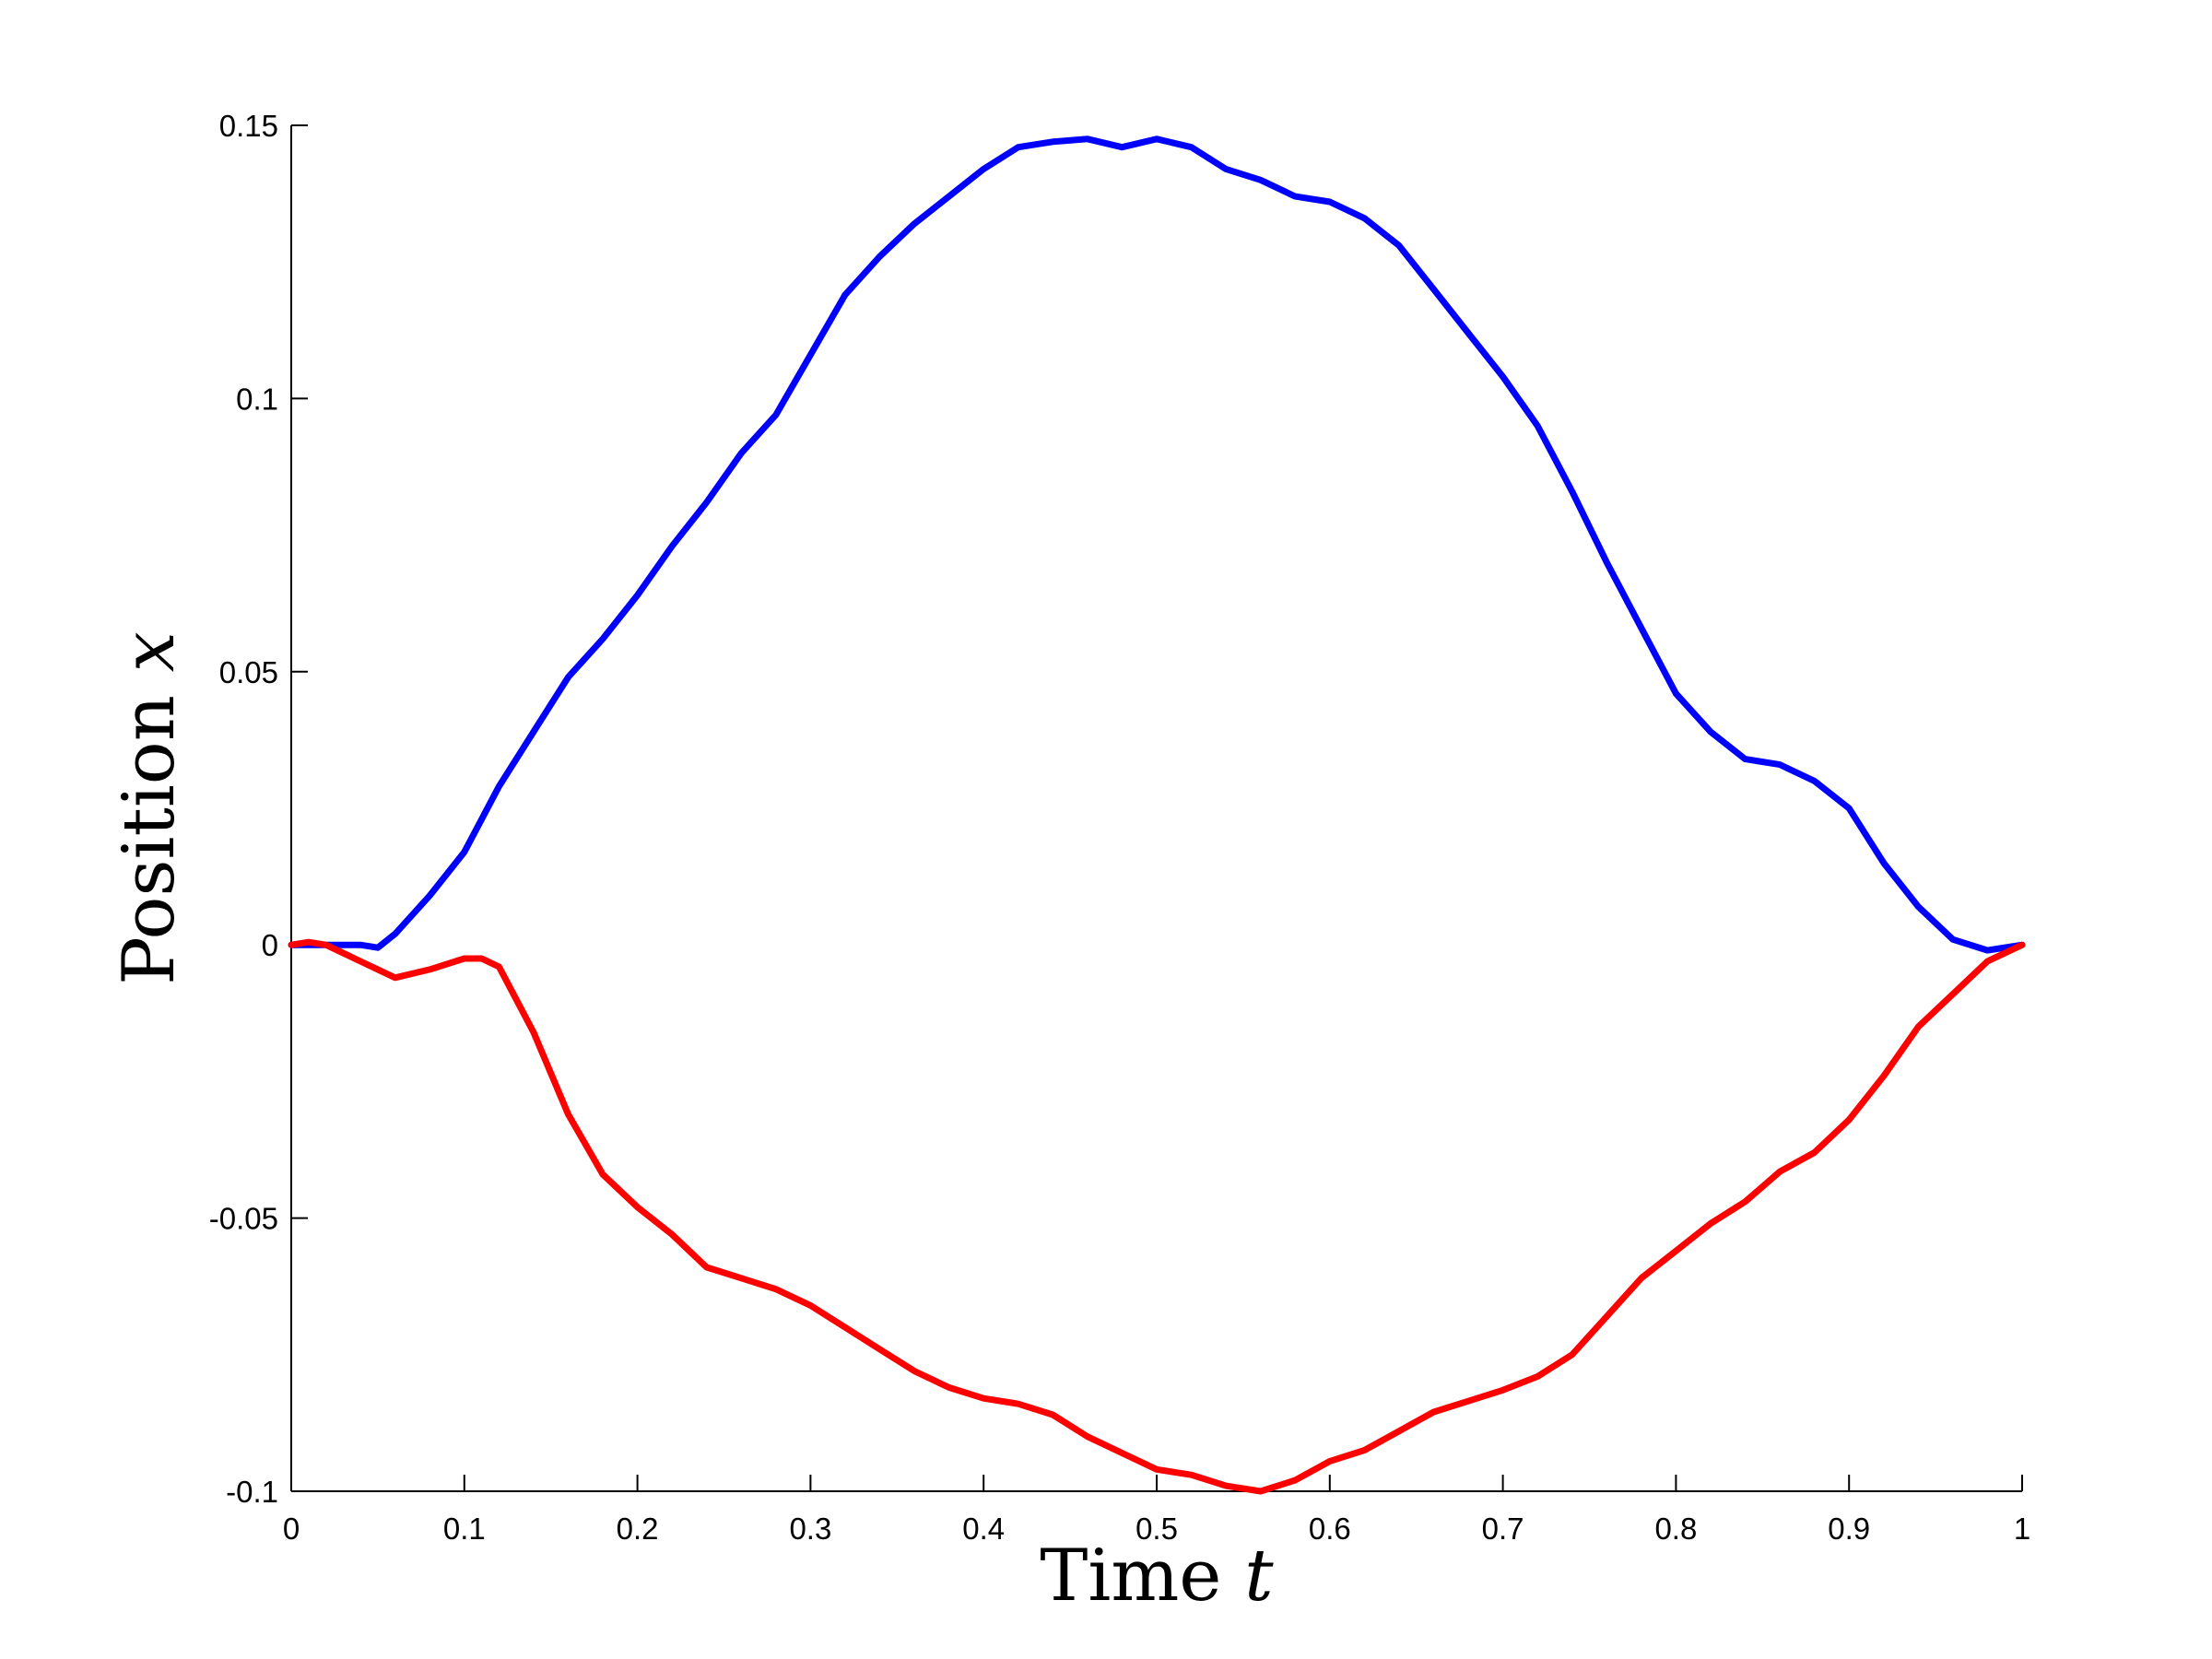 The image size is (2212, 1659). Describe the element at coordinates (983, 1529) in the screenshot. I see `x-tick-label: 0.4` at that location.